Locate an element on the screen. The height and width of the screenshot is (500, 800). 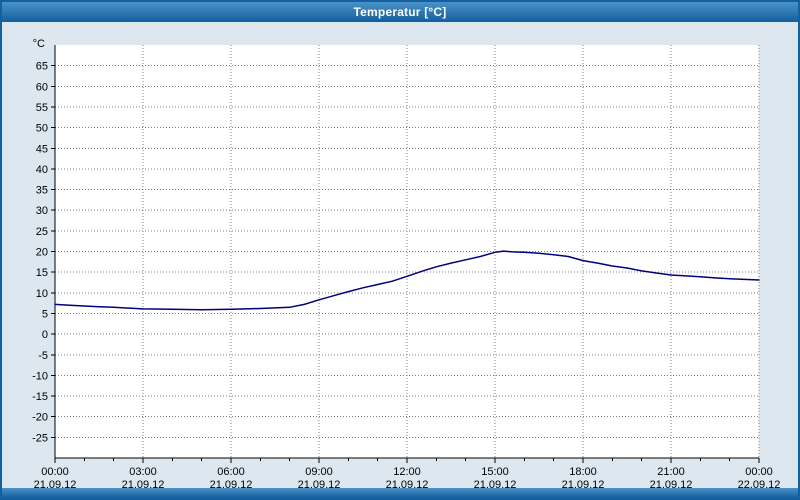
svg-text: 12:00 is located at coordinates (407, 472).